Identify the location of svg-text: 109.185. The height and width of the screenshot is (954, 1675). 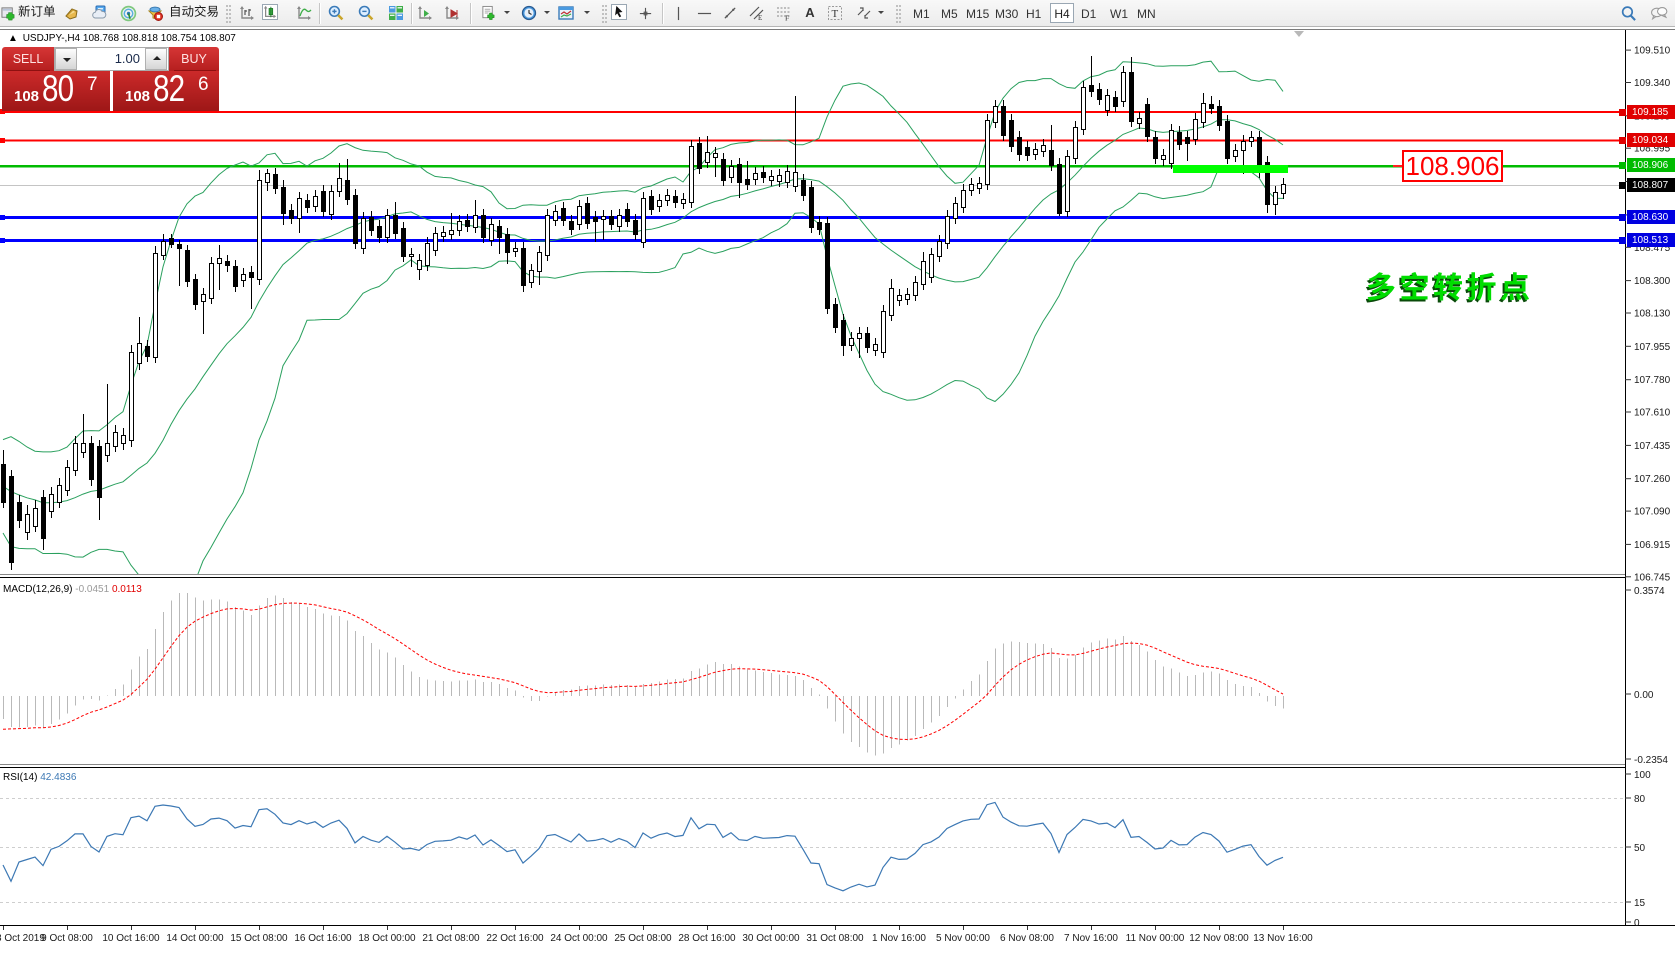
(1650, 112).